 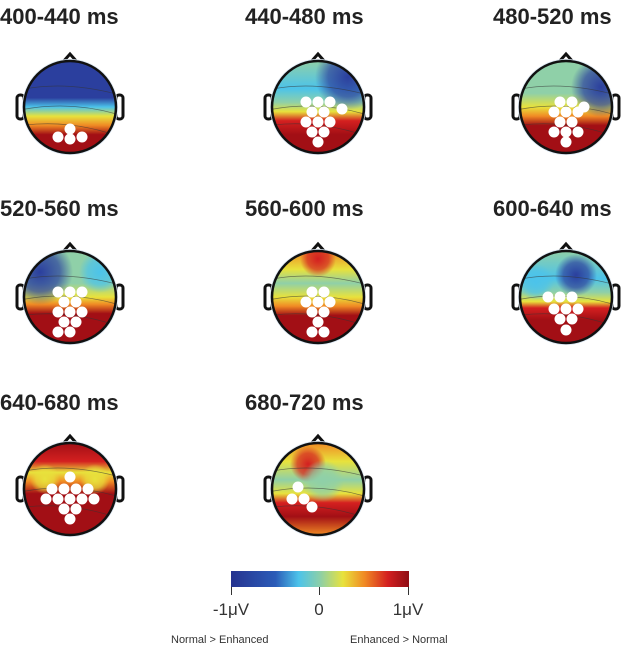 What do you see at coordinates (59, 16) in the screenshot?
I see `map-title: 400-440 ms` at bounding box center [59, 16].